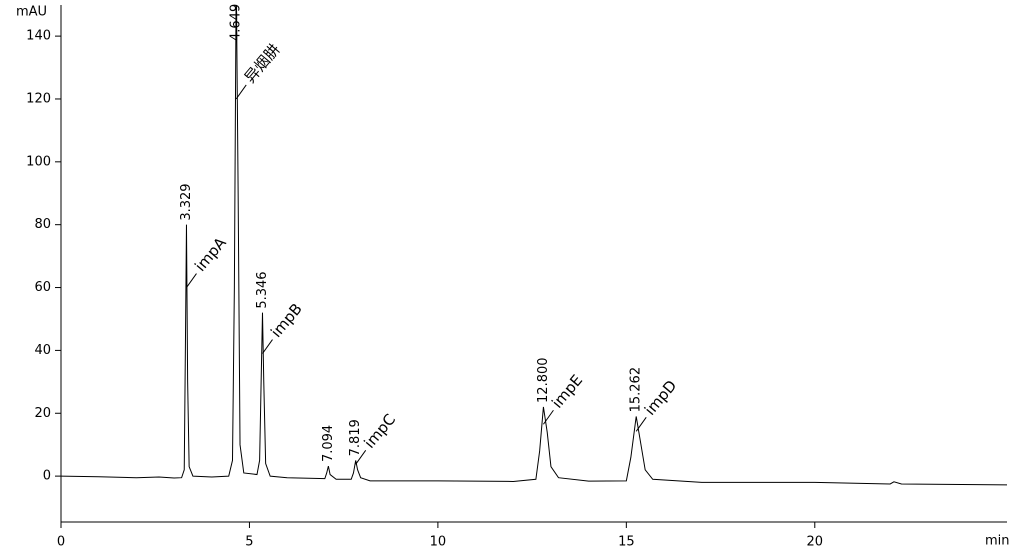  I want to click on x-tick-label: 15, so click(626, 542).